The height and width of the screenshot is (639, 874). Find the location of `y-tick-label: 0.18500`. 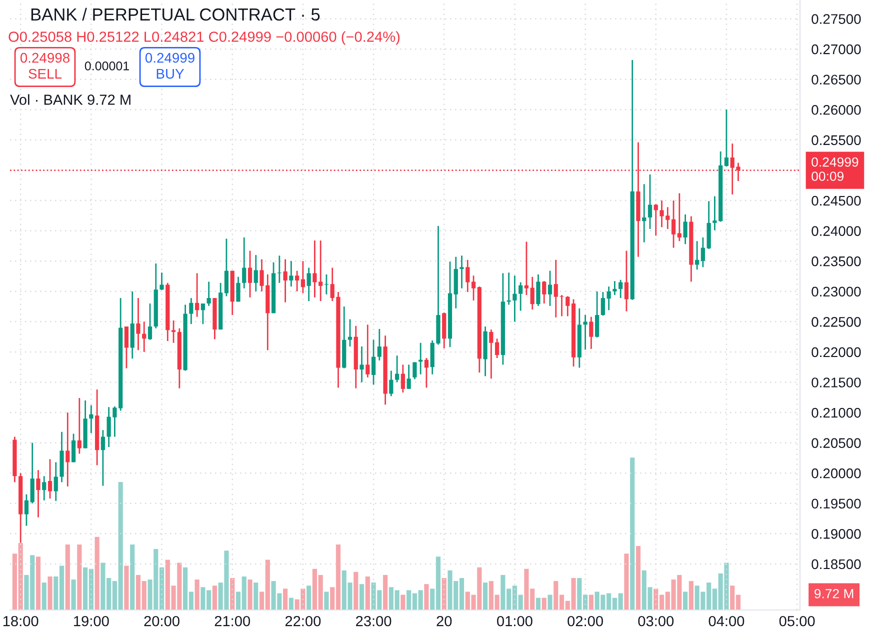

y-tick-label: 0.18500 is located at coordinates (836, 564).